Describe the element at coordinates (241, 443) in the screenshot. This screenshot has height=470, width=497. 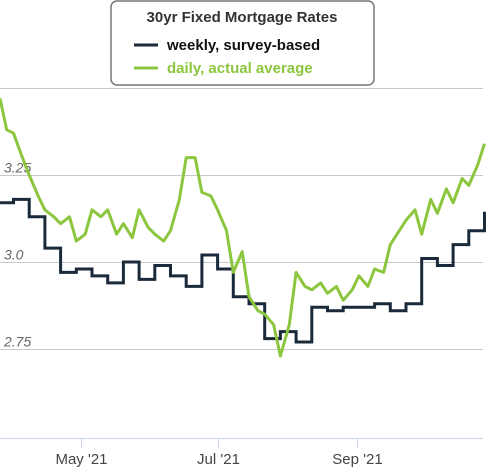
I see `x-axis` at that location.